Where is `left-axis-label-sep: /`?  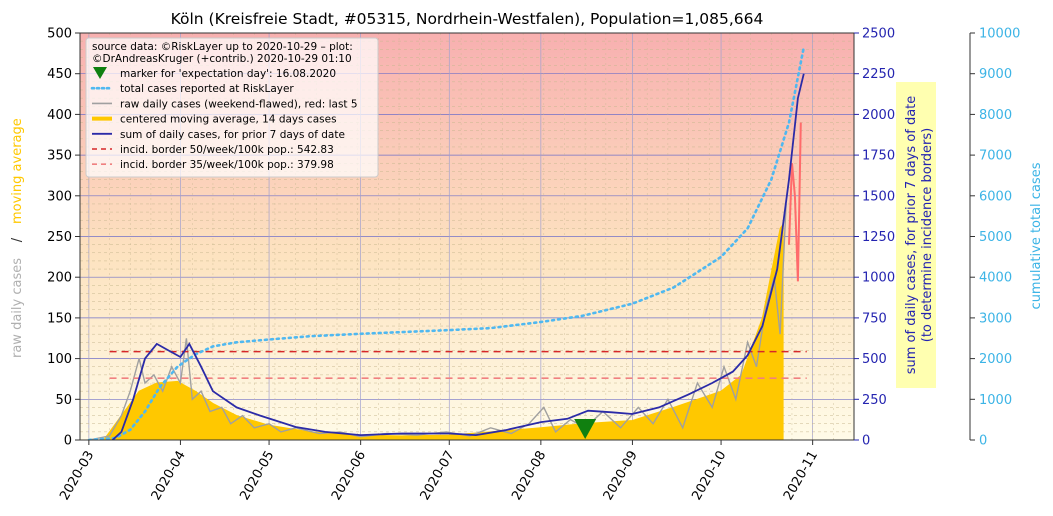 left-axis-label-sep: / is located at coordinates (17, 239).